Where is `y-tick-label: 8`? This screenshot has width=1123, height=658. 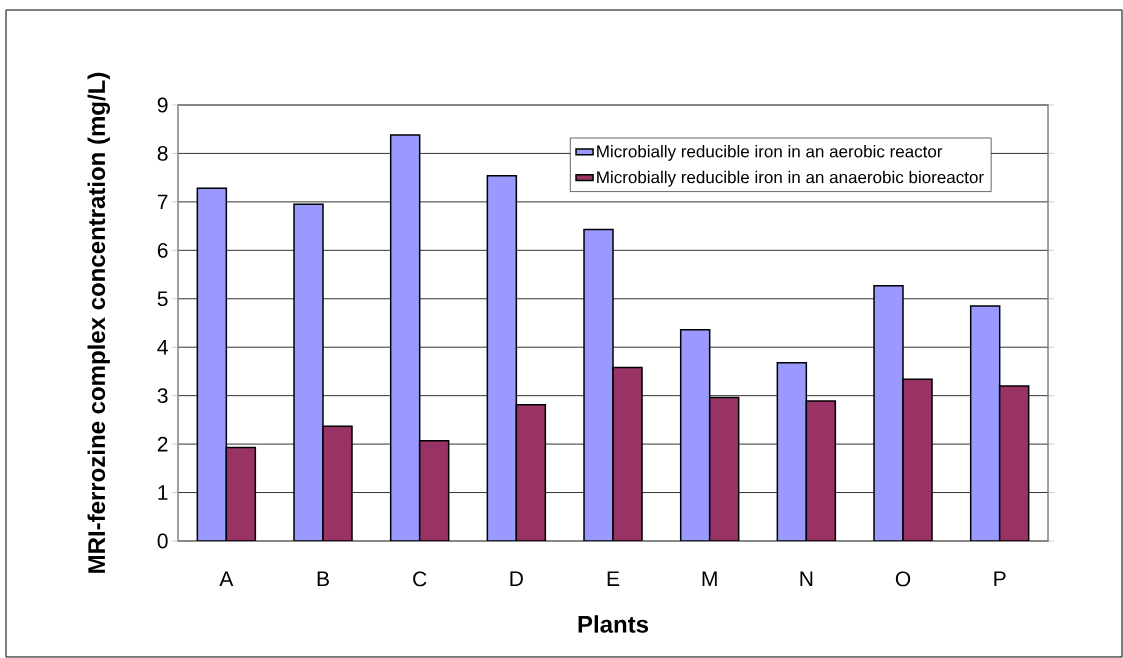 y-tick-label: 8 is located at coordinates (162, 153).